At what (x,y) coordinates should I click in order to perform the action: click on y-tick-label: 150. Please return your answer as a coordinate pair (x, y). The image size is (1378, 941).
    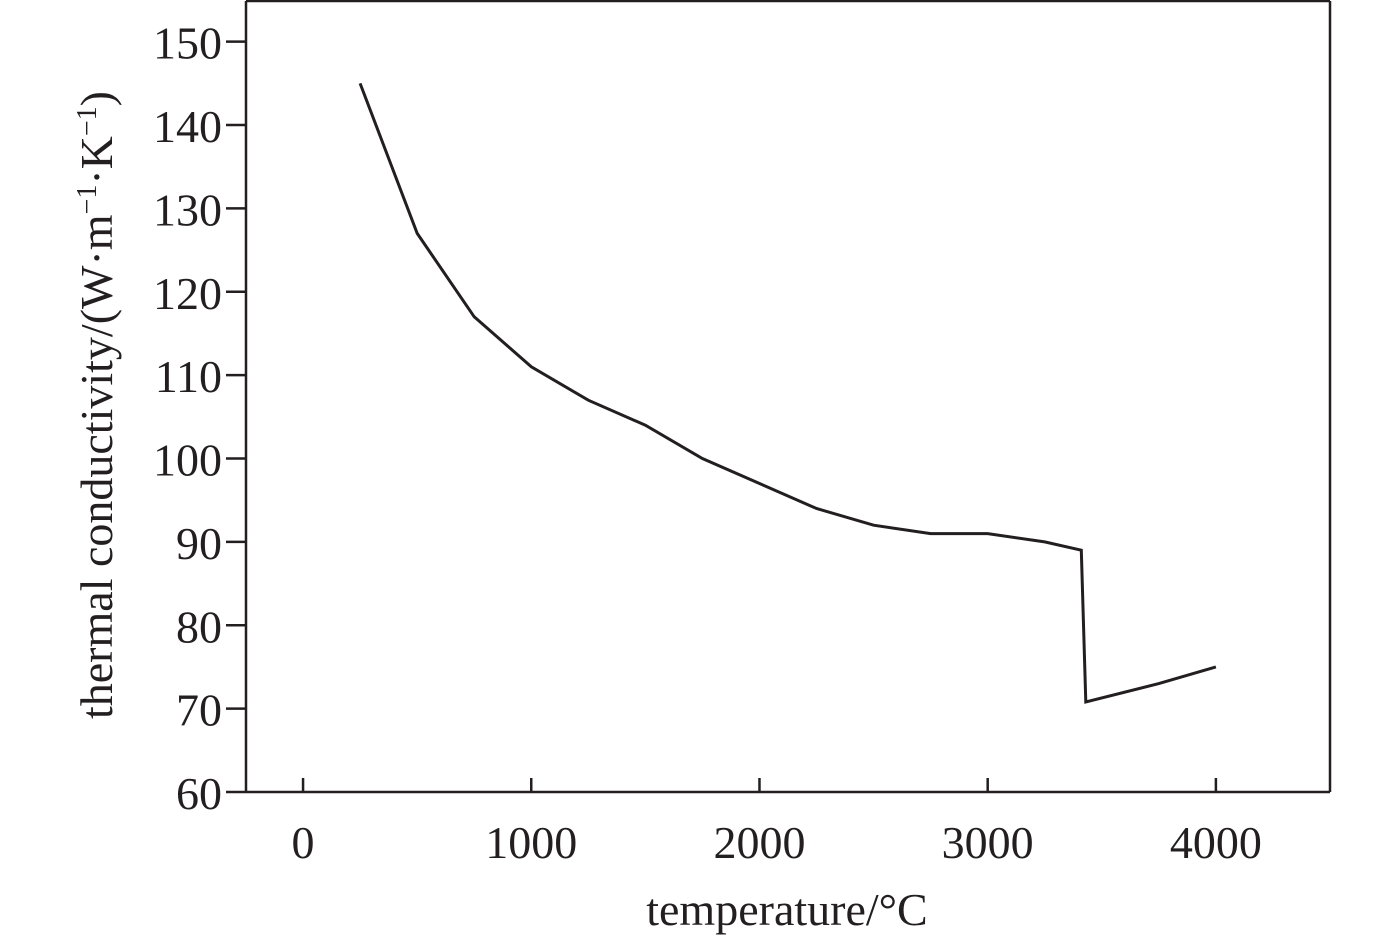
    Looking at the image, I should click on (187, 43).